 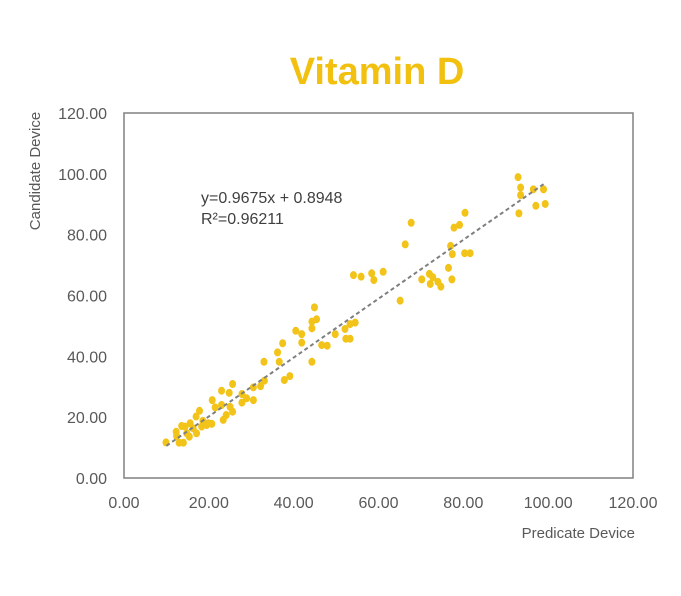 What do you see at coordinates (82, 114) in the screenshot?
I see `y-tick-label: 120.00` at bounding box center [82, 114].